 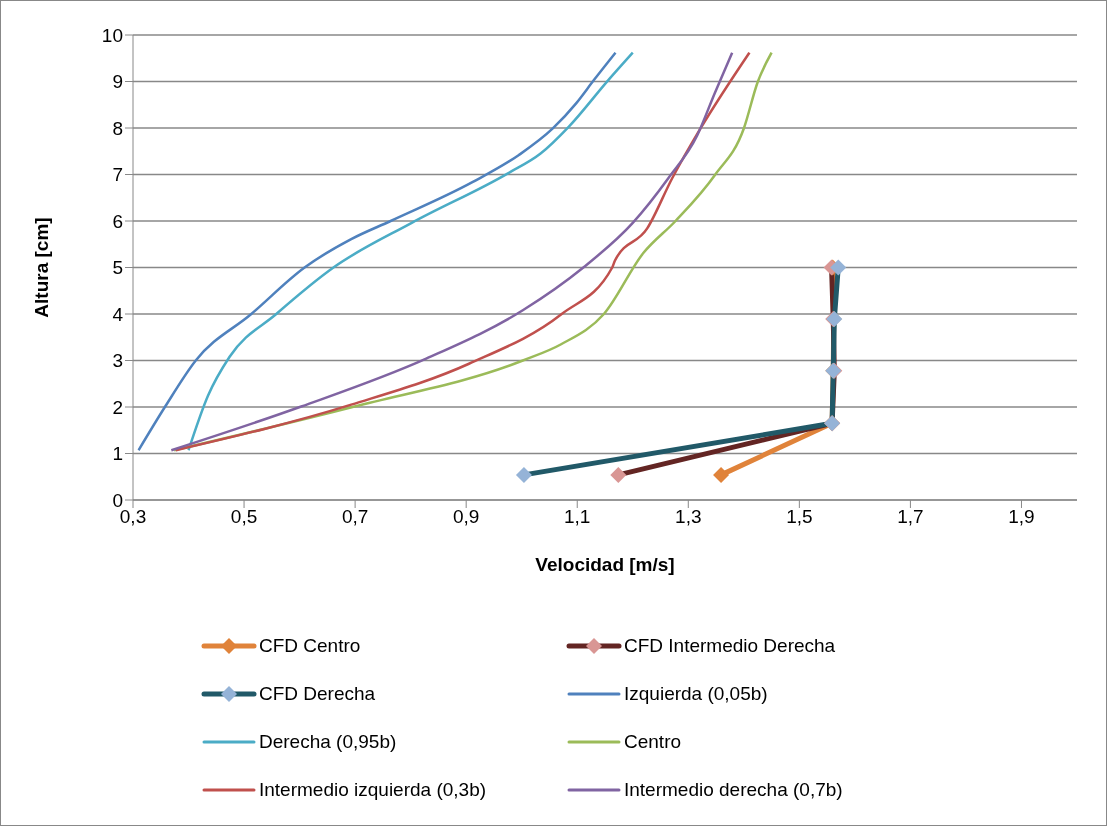 I want to click on x-tick-label: 1,5, so click(x=799, y=517).